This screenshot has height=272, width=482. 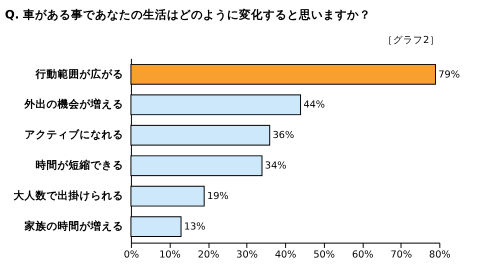 I want to click on chart-title: Q. 車がある事であなたの生活はどのように変化すると思いますか？, so click(x=188, y=15).